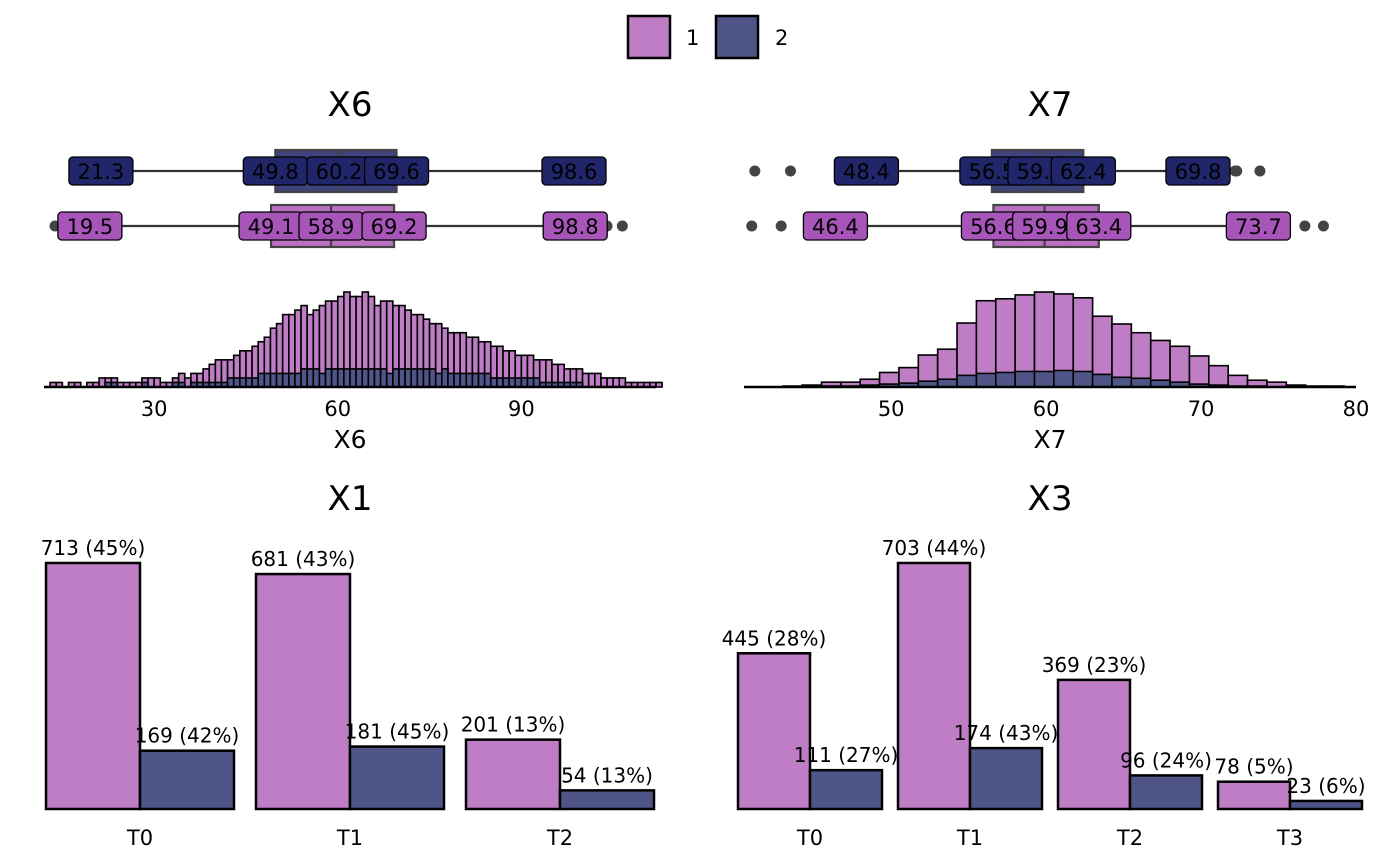  What do you see at coordinates (1201, 409) in the screenshot?
I see `x-tick-label: 70` at bounding box center [1201, 409].